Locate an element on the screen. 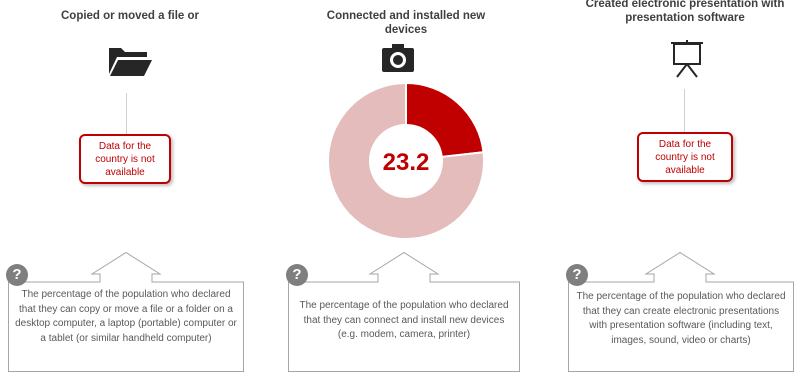 This screenshot has height=376, width=796. donut-slice-value is located at coordinates (445, 120).